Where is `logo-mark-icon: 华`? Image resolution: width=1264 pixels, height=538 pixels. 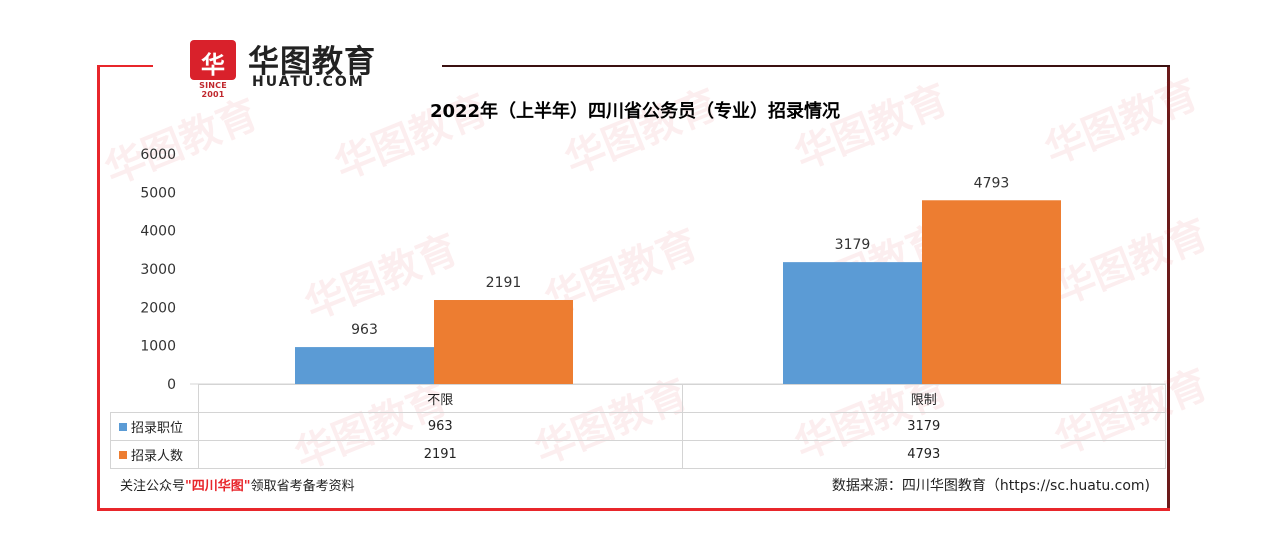 logo-mark-icon: 华 is located at coordinates (213, 60).